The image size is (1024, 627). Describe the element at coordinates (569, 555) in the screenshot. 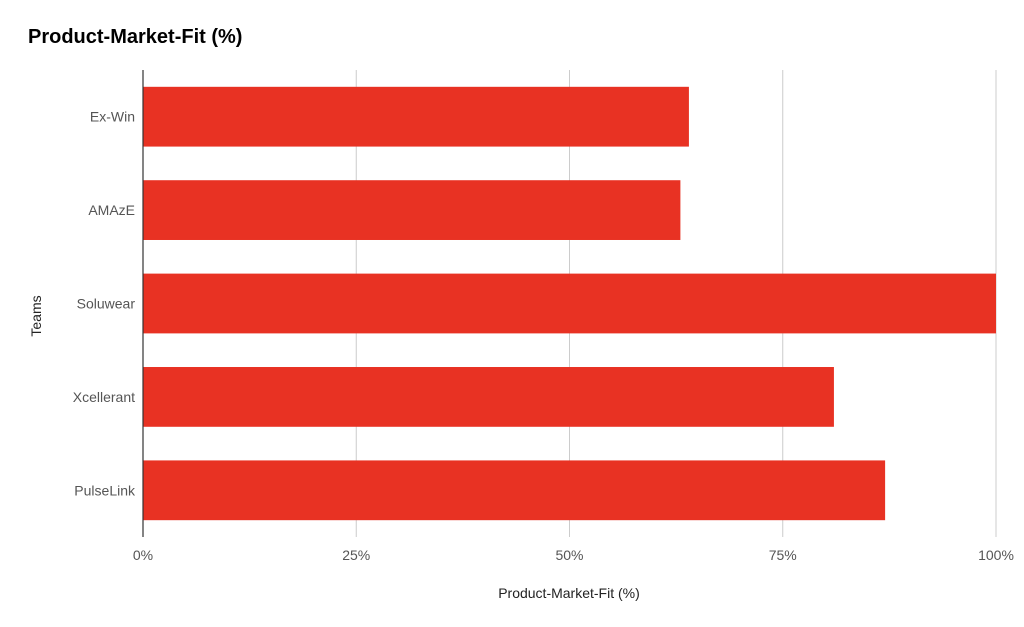

I see `x-tick-label: 50%` at that location.